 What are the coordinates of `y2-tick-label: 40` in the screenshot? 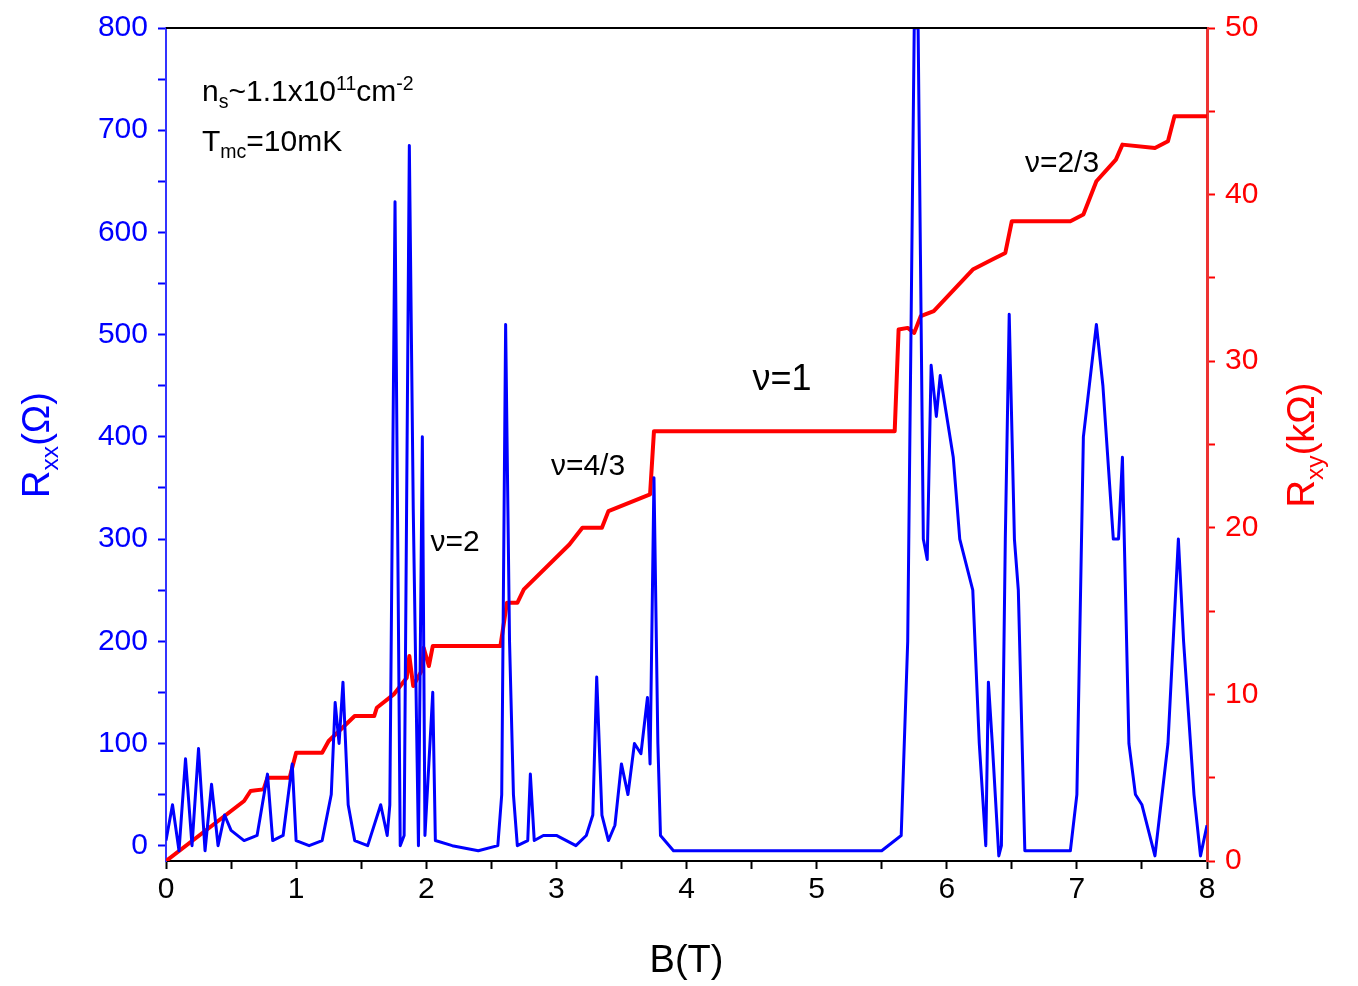 It's located at (1242, 192).